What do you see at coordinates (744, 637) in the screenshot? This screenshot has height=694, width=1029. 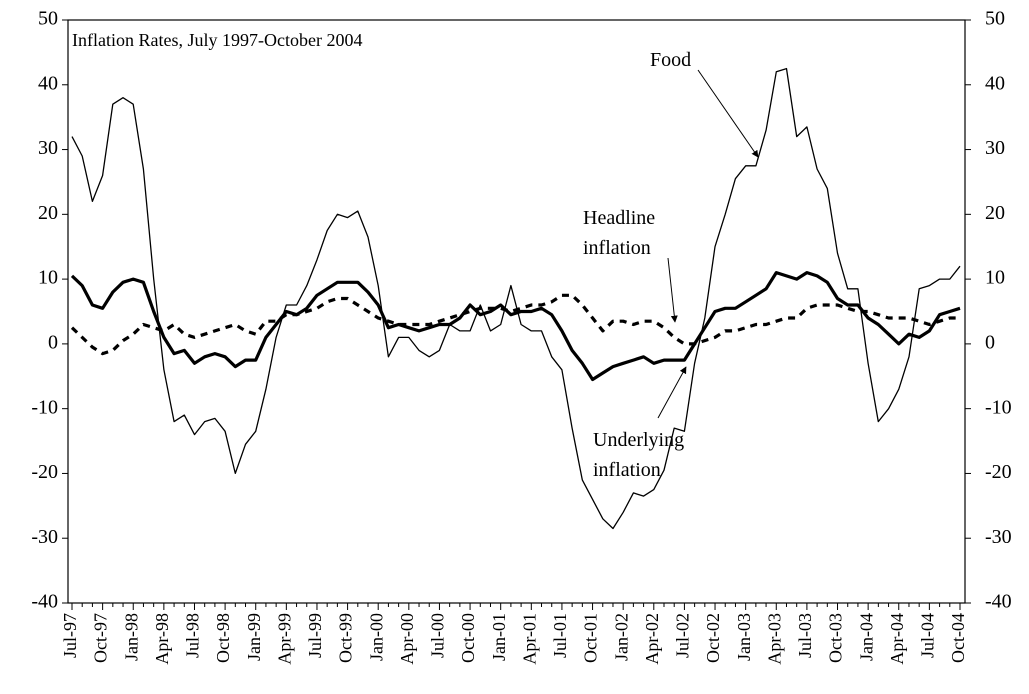 I see `x-tick-label: Jan-03` at bounding box center [744, 637].